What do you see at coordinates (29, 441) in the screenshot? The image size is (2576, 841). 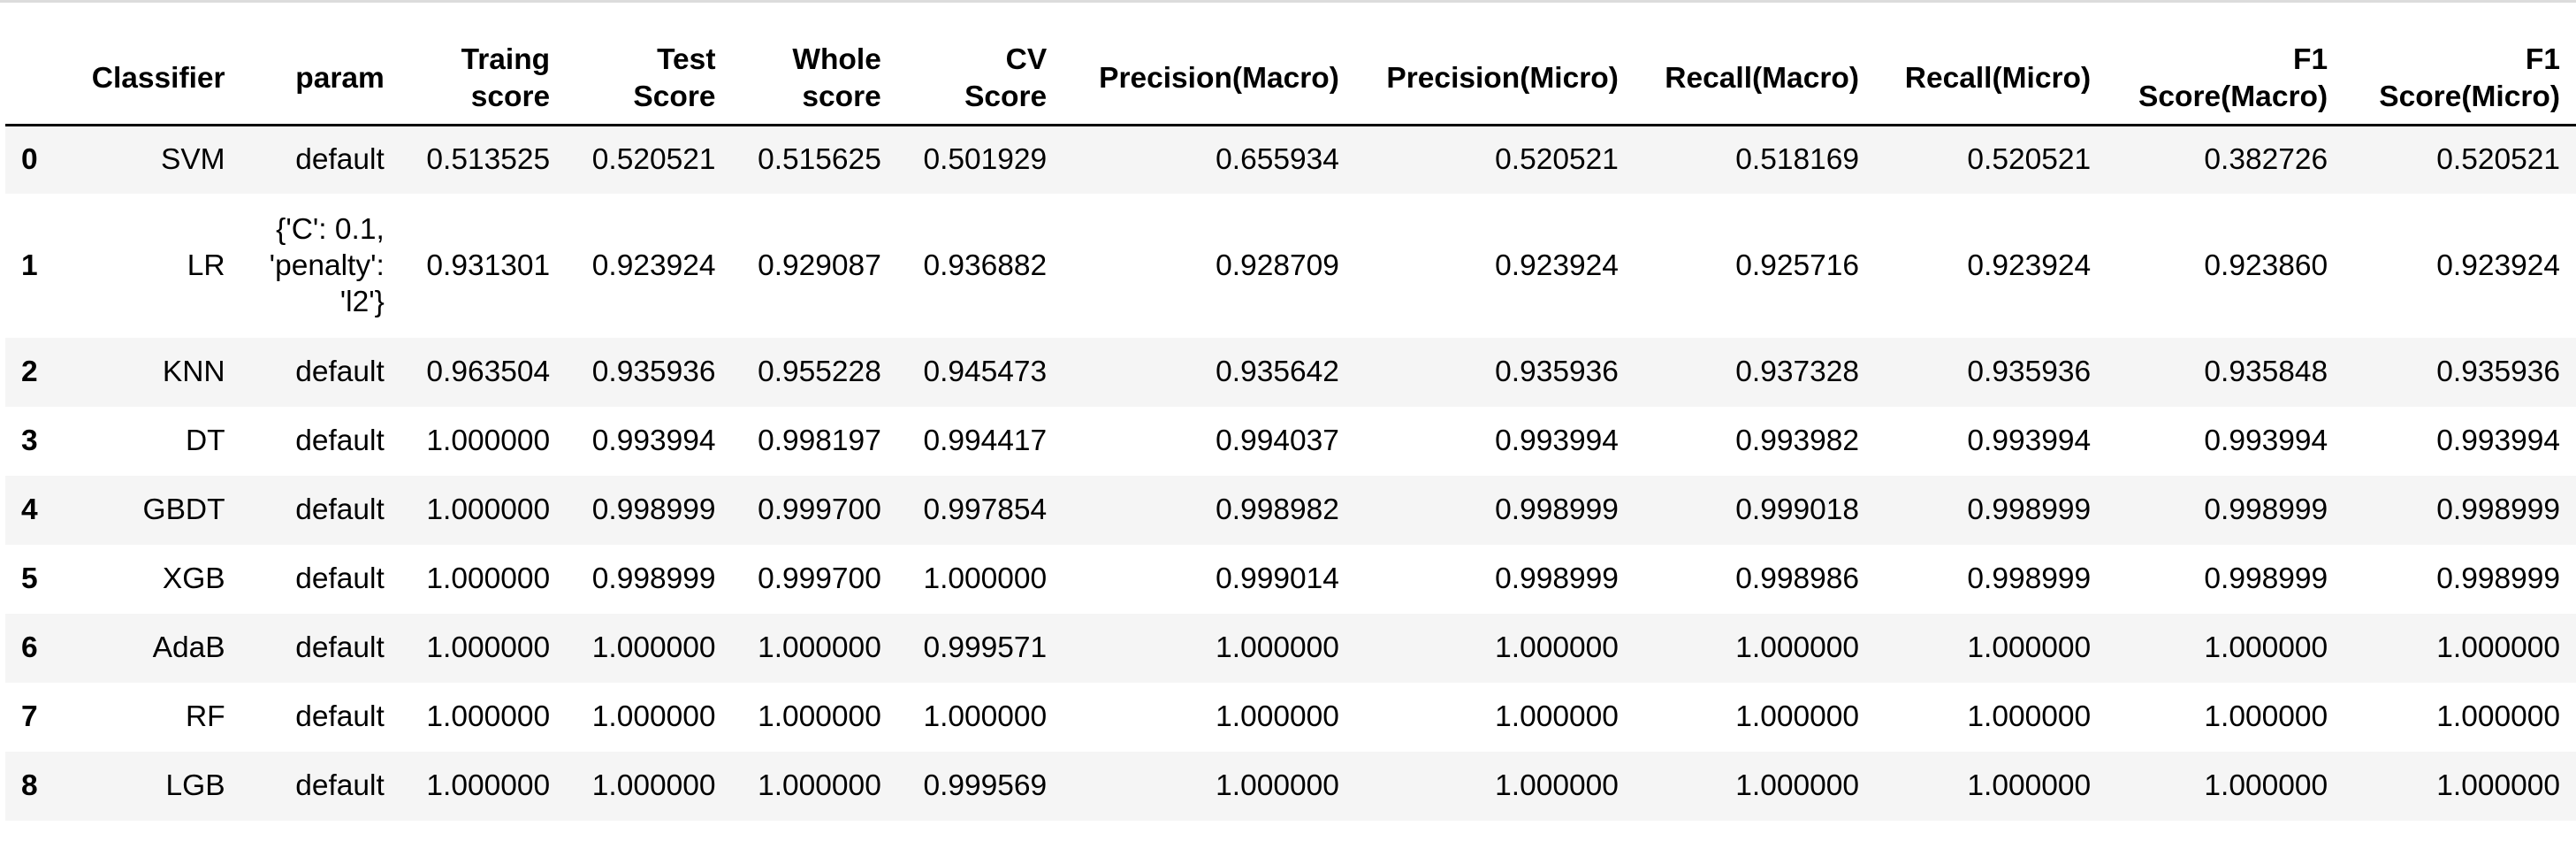 I see `row-index: 3` at bounding box center [29, 441].